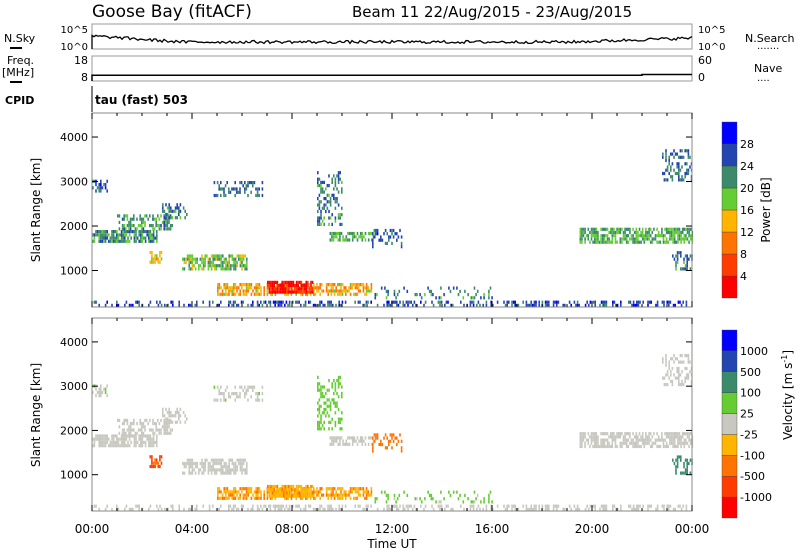 The height and width of the screenshot is (558, 800). Describe the element at coordinates (787, 395) in the screenshot. I see `velocity-colorbar-label: Velocity [m s-1]` at that location.